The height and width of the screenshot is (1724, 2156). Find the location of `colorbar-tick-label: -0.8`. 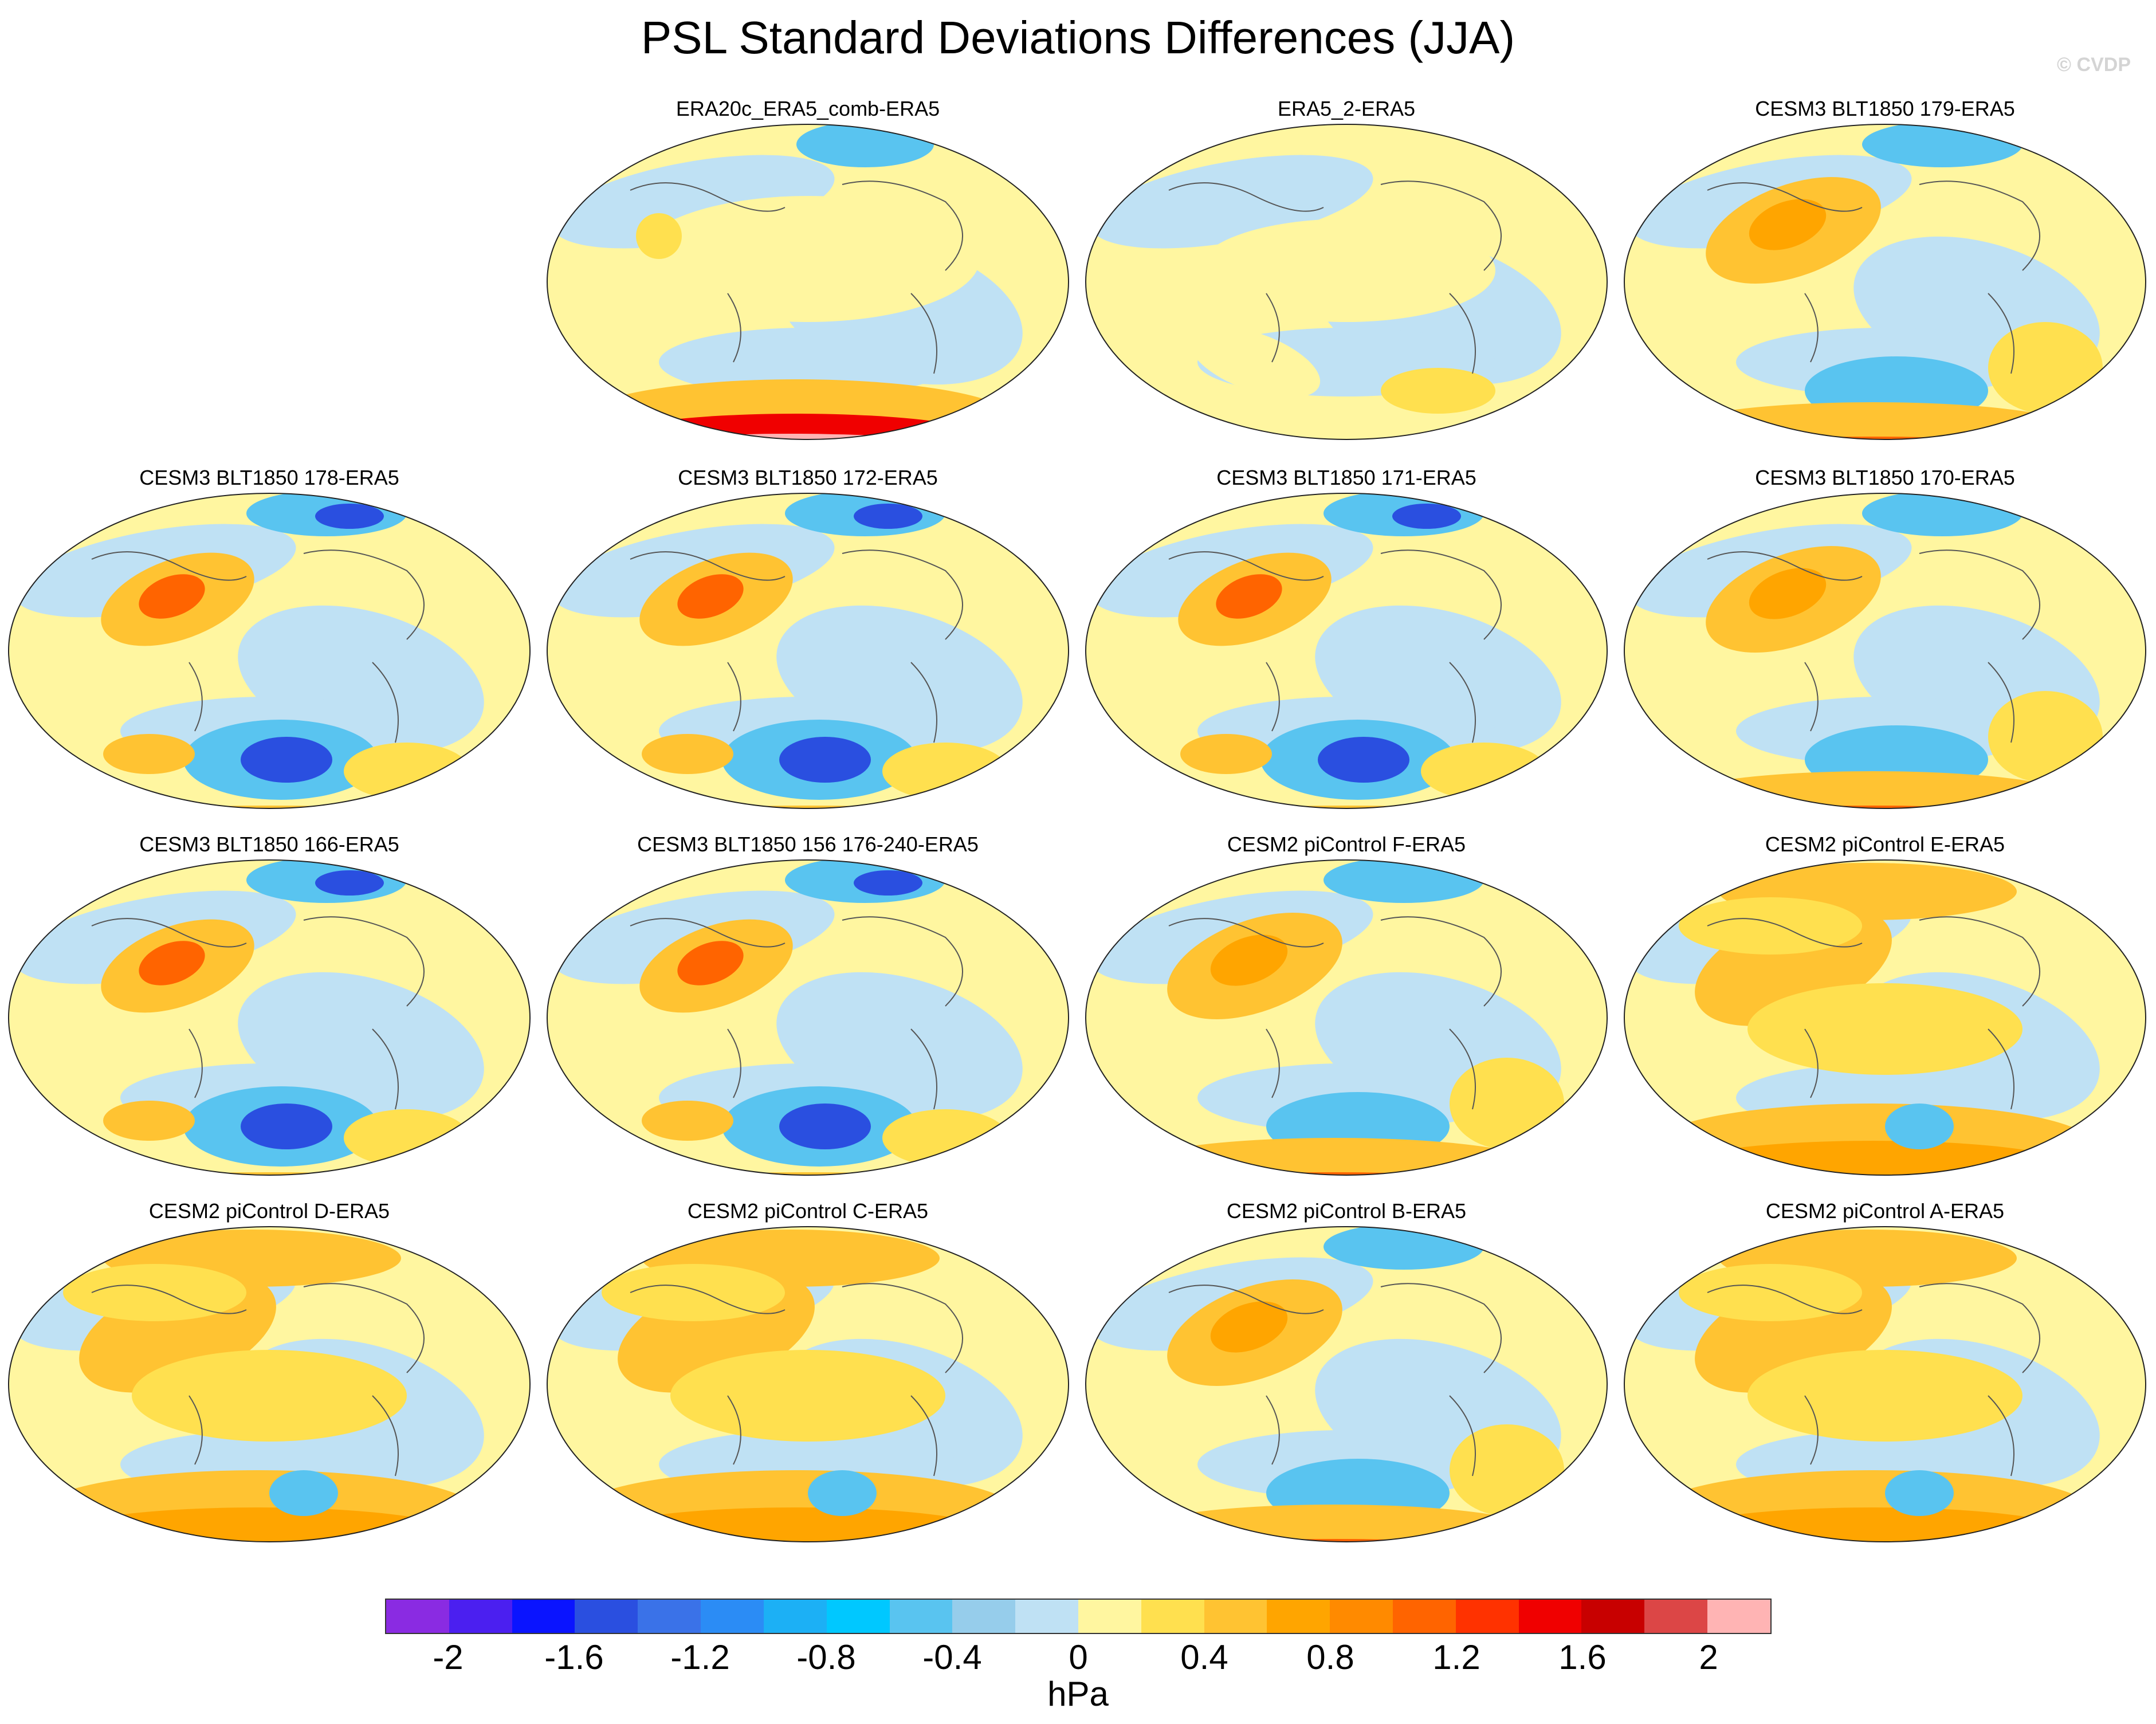

colorbar-tick-label: -0.8 is located at coordinates (826, 1657).